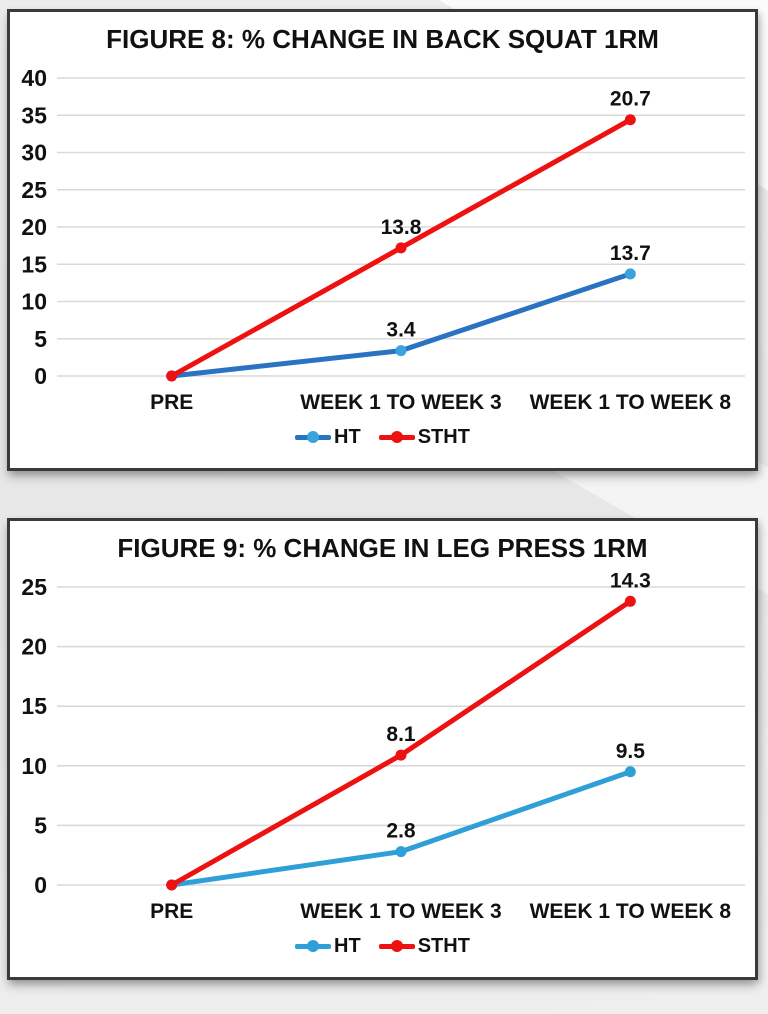 The image size is (768, 1014). What do you see at coordinates (401, 330) in the screenshot?
I see `svg-text: 3.4` at bounding box center [401, 330].